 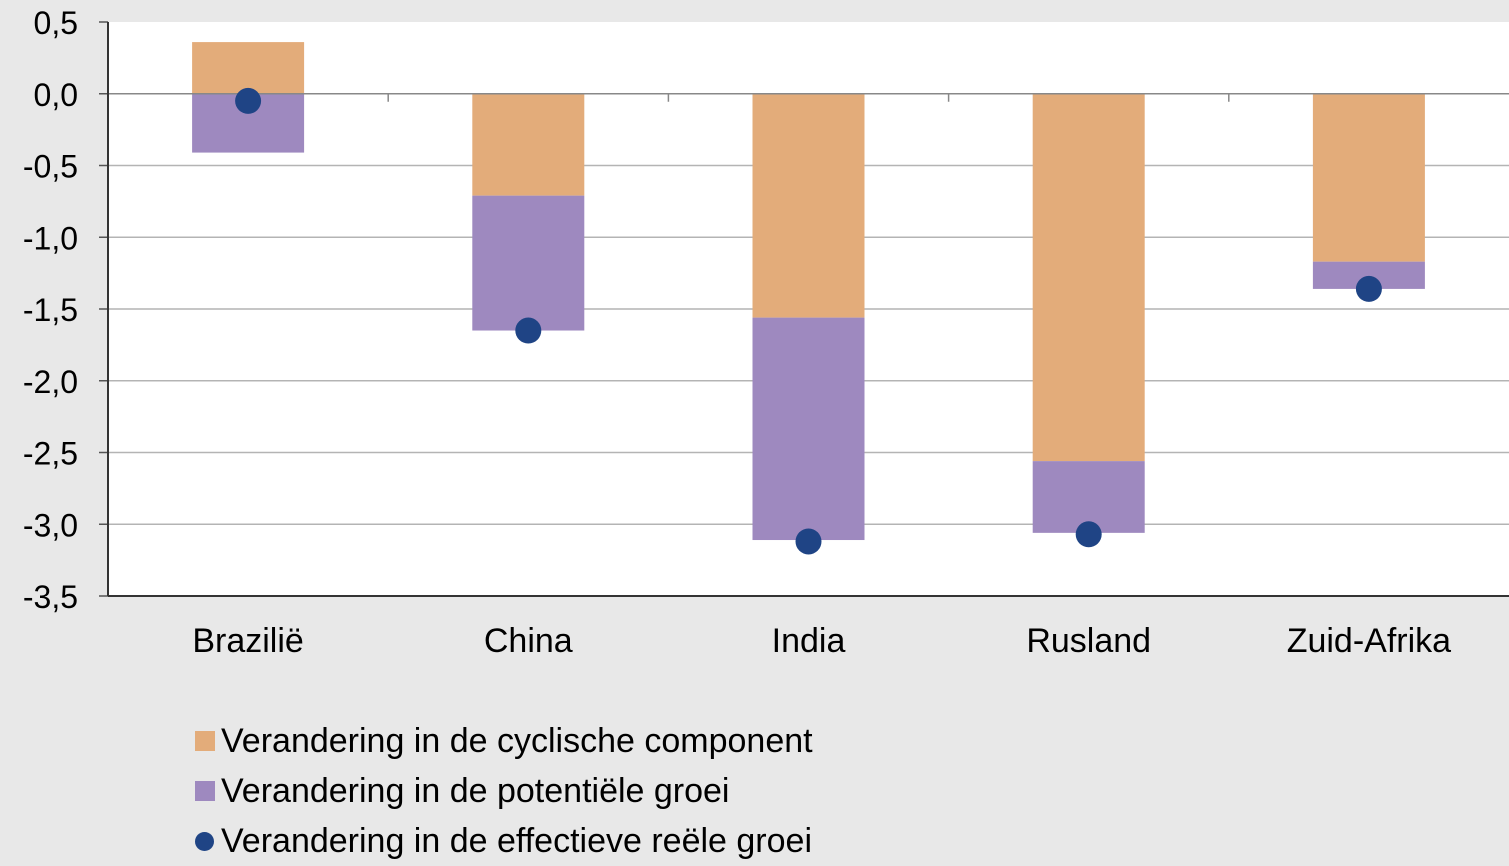 What do you see at coordinates (50, 238) in the screenshot?
I see `y-tick-label: -1,0` at bounding box center [50, 238].